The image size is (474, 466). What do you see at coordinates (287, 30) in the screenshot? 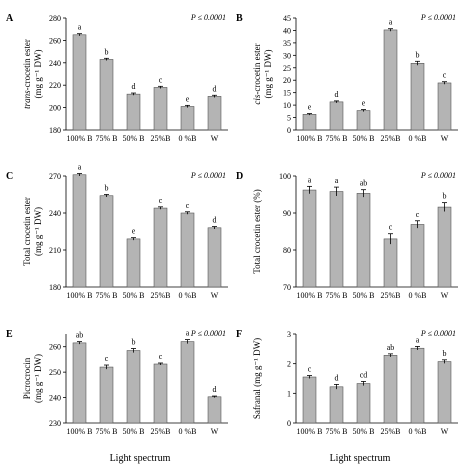
I see `y-tick-label: 40` at bounding box center [287, 30].